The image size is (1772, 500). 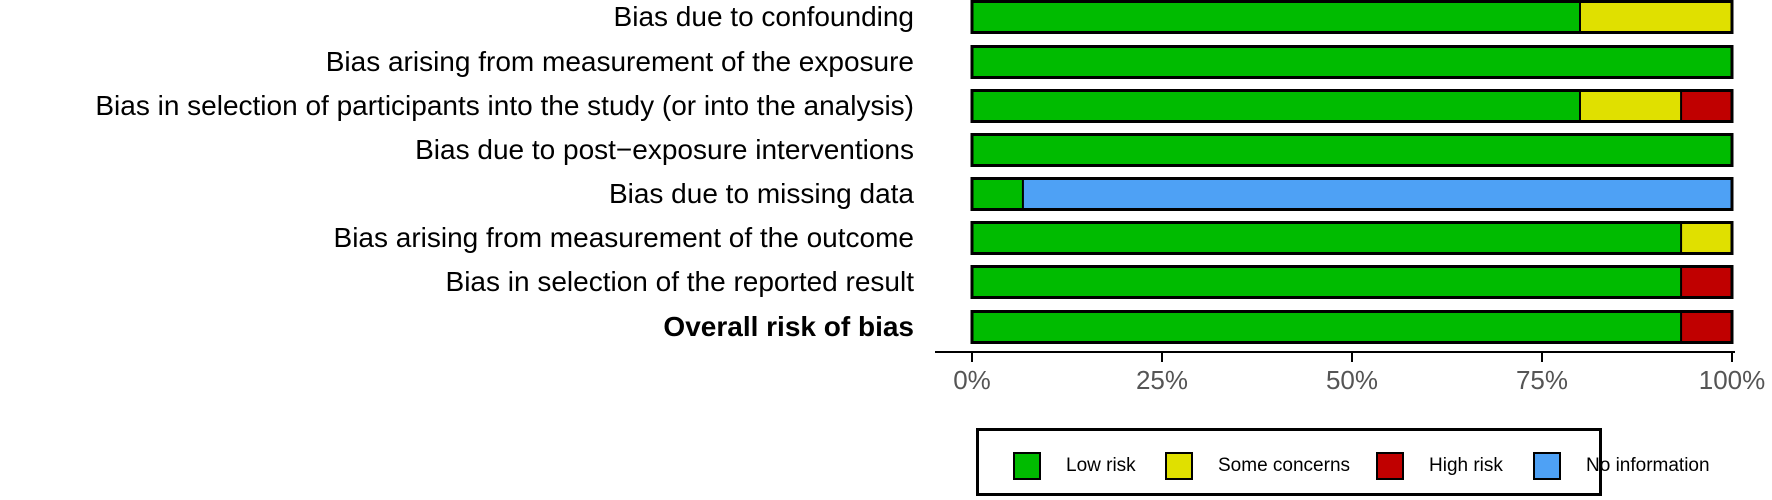 What do you see at coordinates (1542, 380) in the screenshot?
I see `x-tick-label: 75%` at bounding box center [1542, 380].